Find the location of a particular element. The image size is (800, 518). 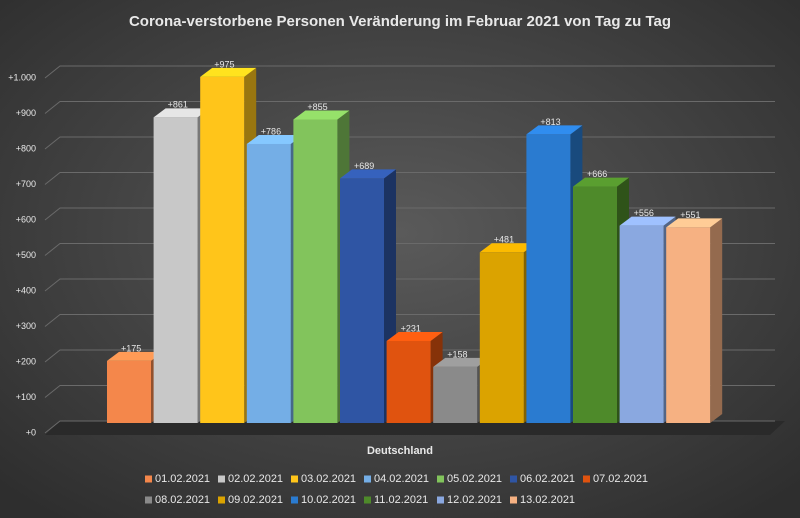

legend-label: 07.02.2021 is located at coordinates (620, 479).